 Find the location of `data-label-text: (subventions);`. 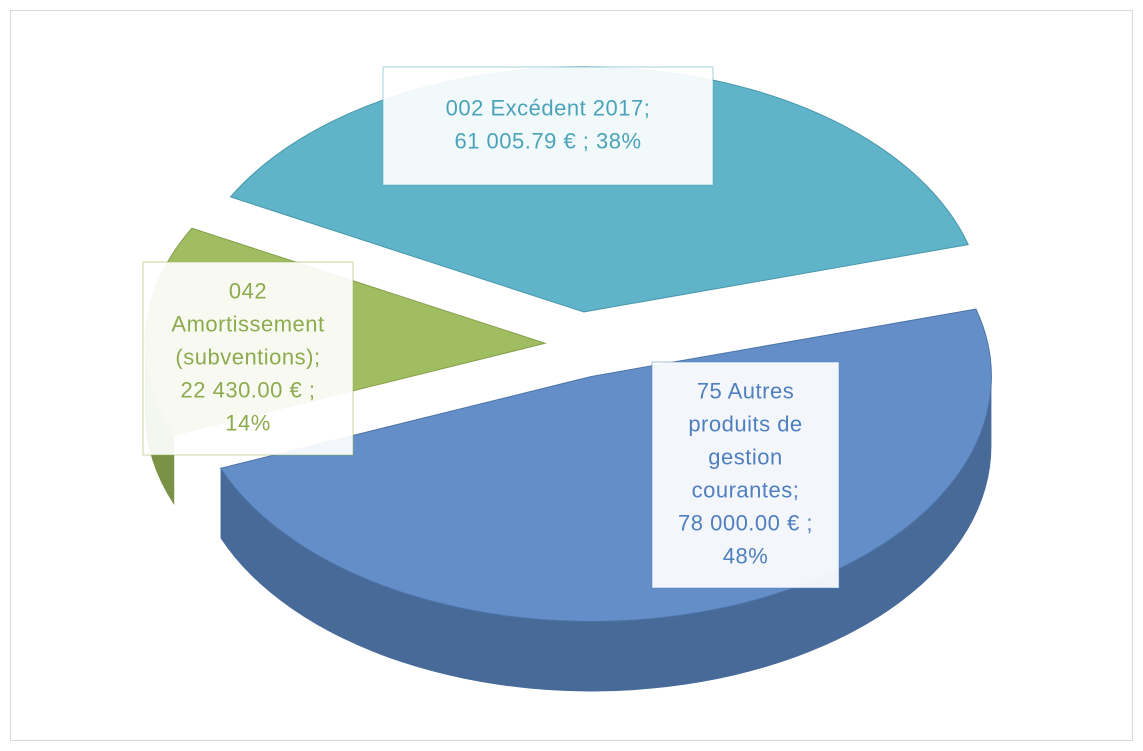

data-label-text: (subventions); is located at coordinates (247, 356).